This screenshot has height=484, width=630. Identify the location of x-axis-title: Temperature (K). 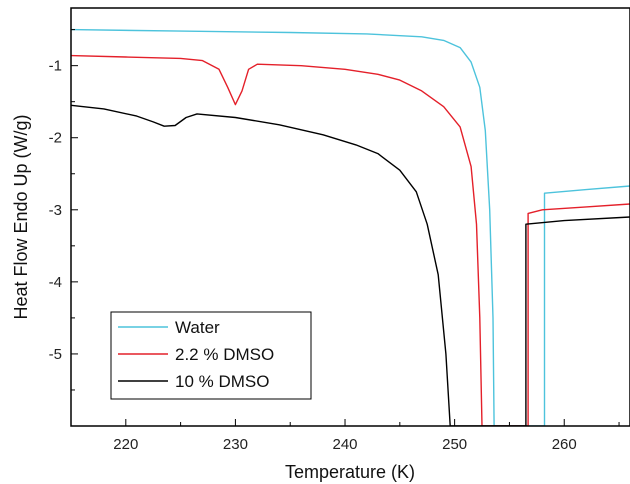
(350, 472).